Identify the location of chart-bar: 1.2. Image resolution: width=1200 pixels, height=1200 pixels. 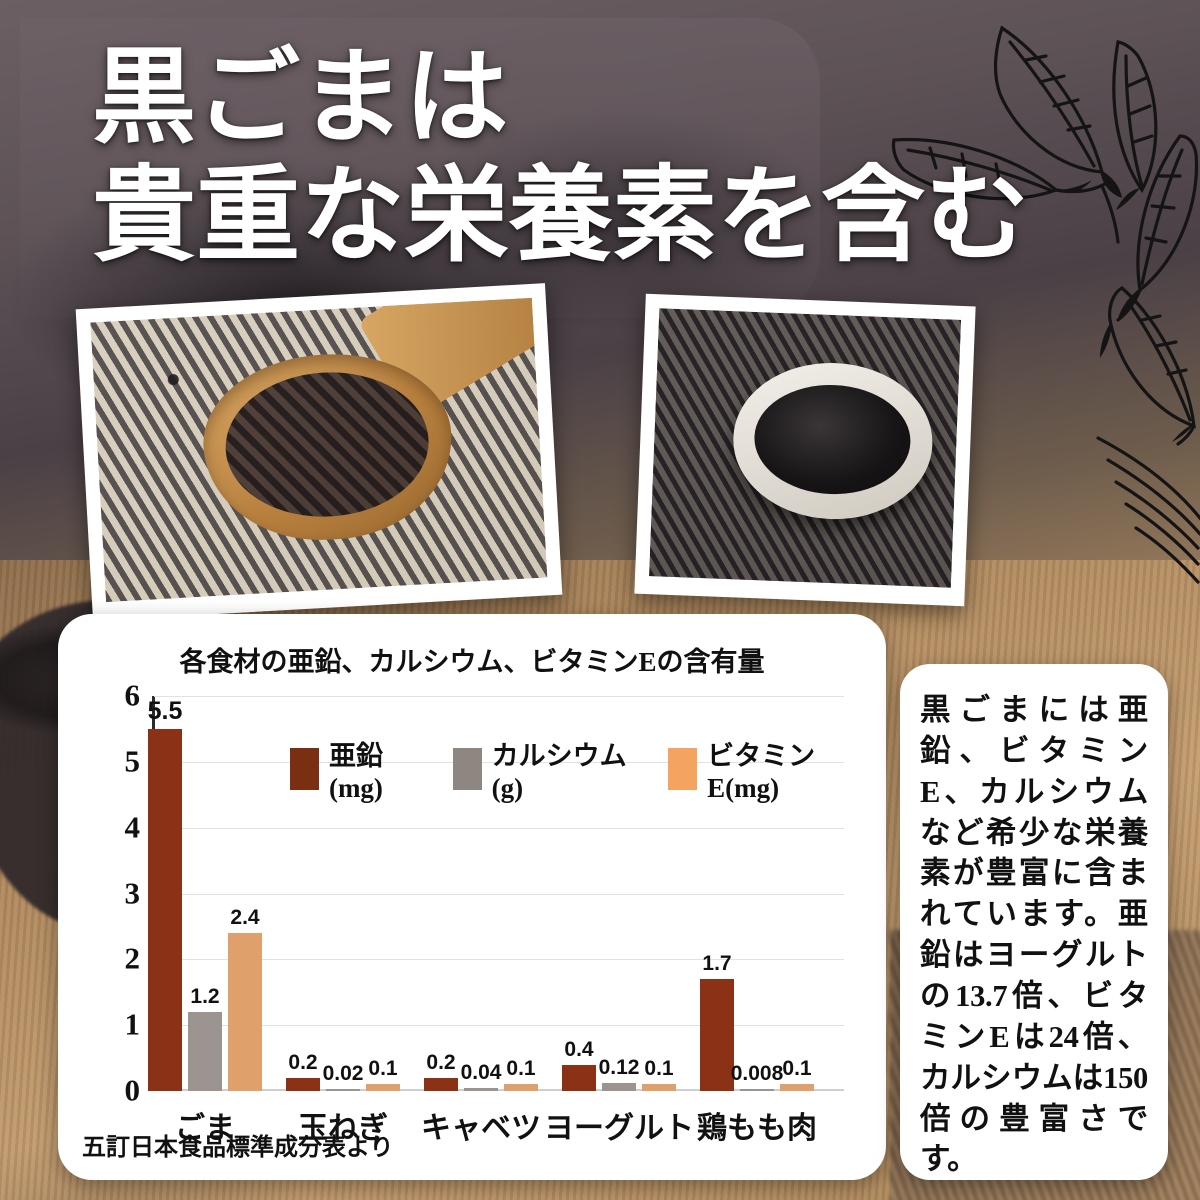
(205, 1038).